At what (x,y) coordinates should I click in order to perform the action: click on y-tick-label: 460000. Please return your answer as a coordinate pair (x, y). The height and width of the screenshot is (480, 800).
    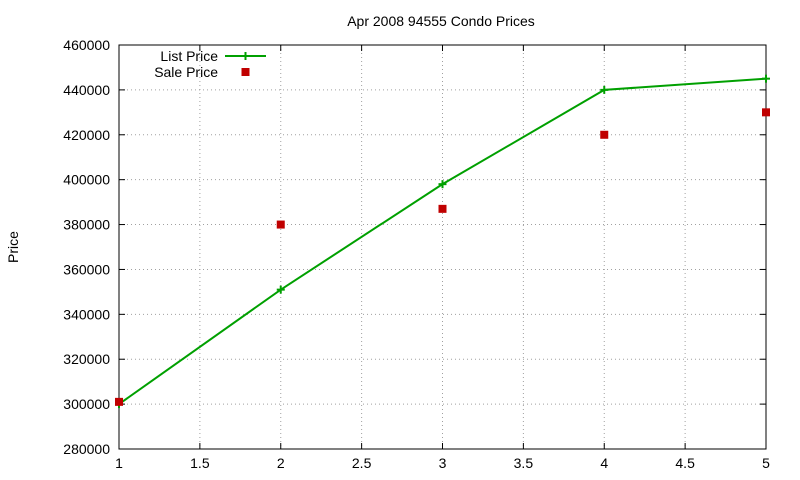
    Looking at the image, I should click on (86, 45).